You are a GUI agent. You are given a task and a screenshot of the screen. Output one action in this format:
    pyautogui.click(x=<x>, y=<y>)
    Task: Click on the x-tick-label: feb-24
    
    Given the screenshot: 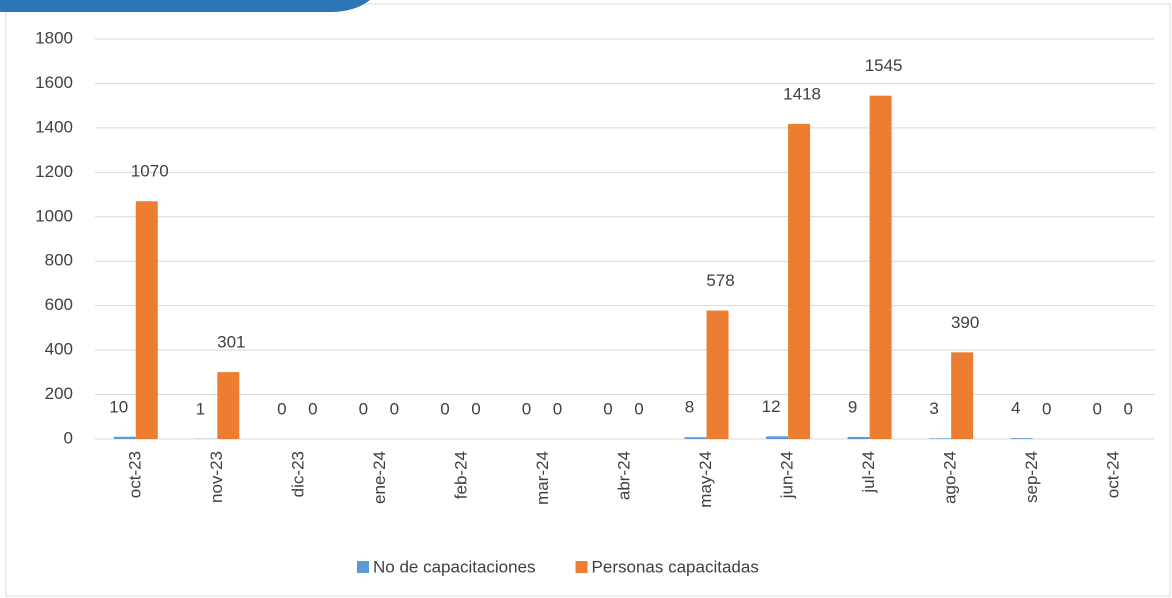 What is the action you would take?
    pyautogui.click(x=460, y=475)
    